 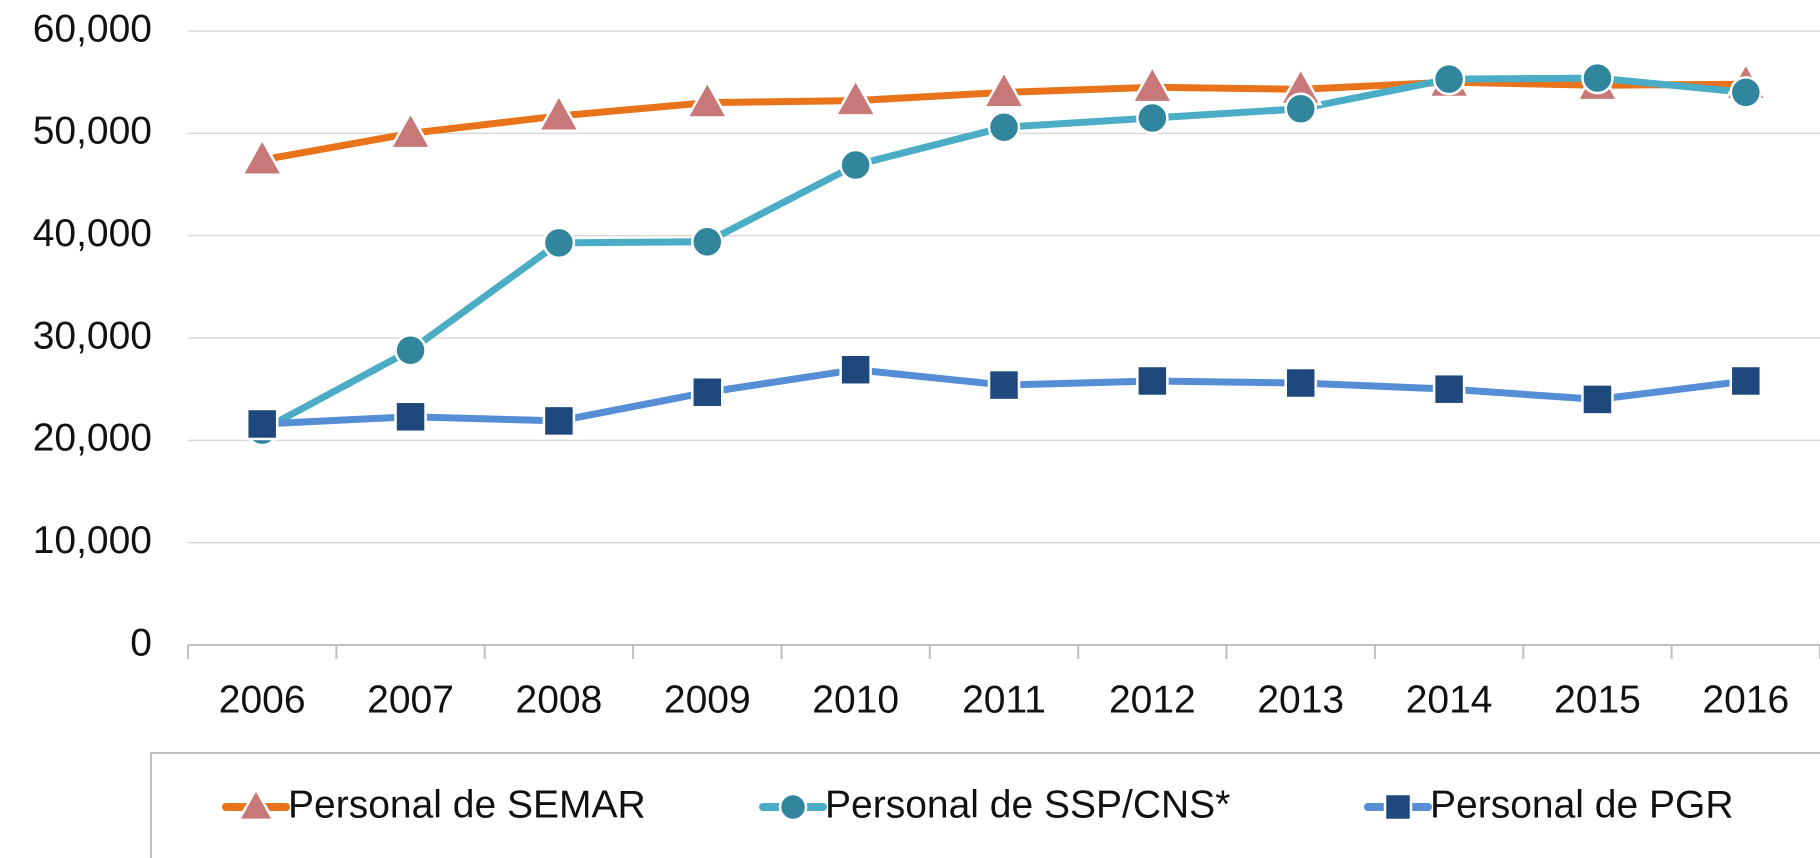 I want to click on x-tick-label: 2008, so click(x=559, y=699).